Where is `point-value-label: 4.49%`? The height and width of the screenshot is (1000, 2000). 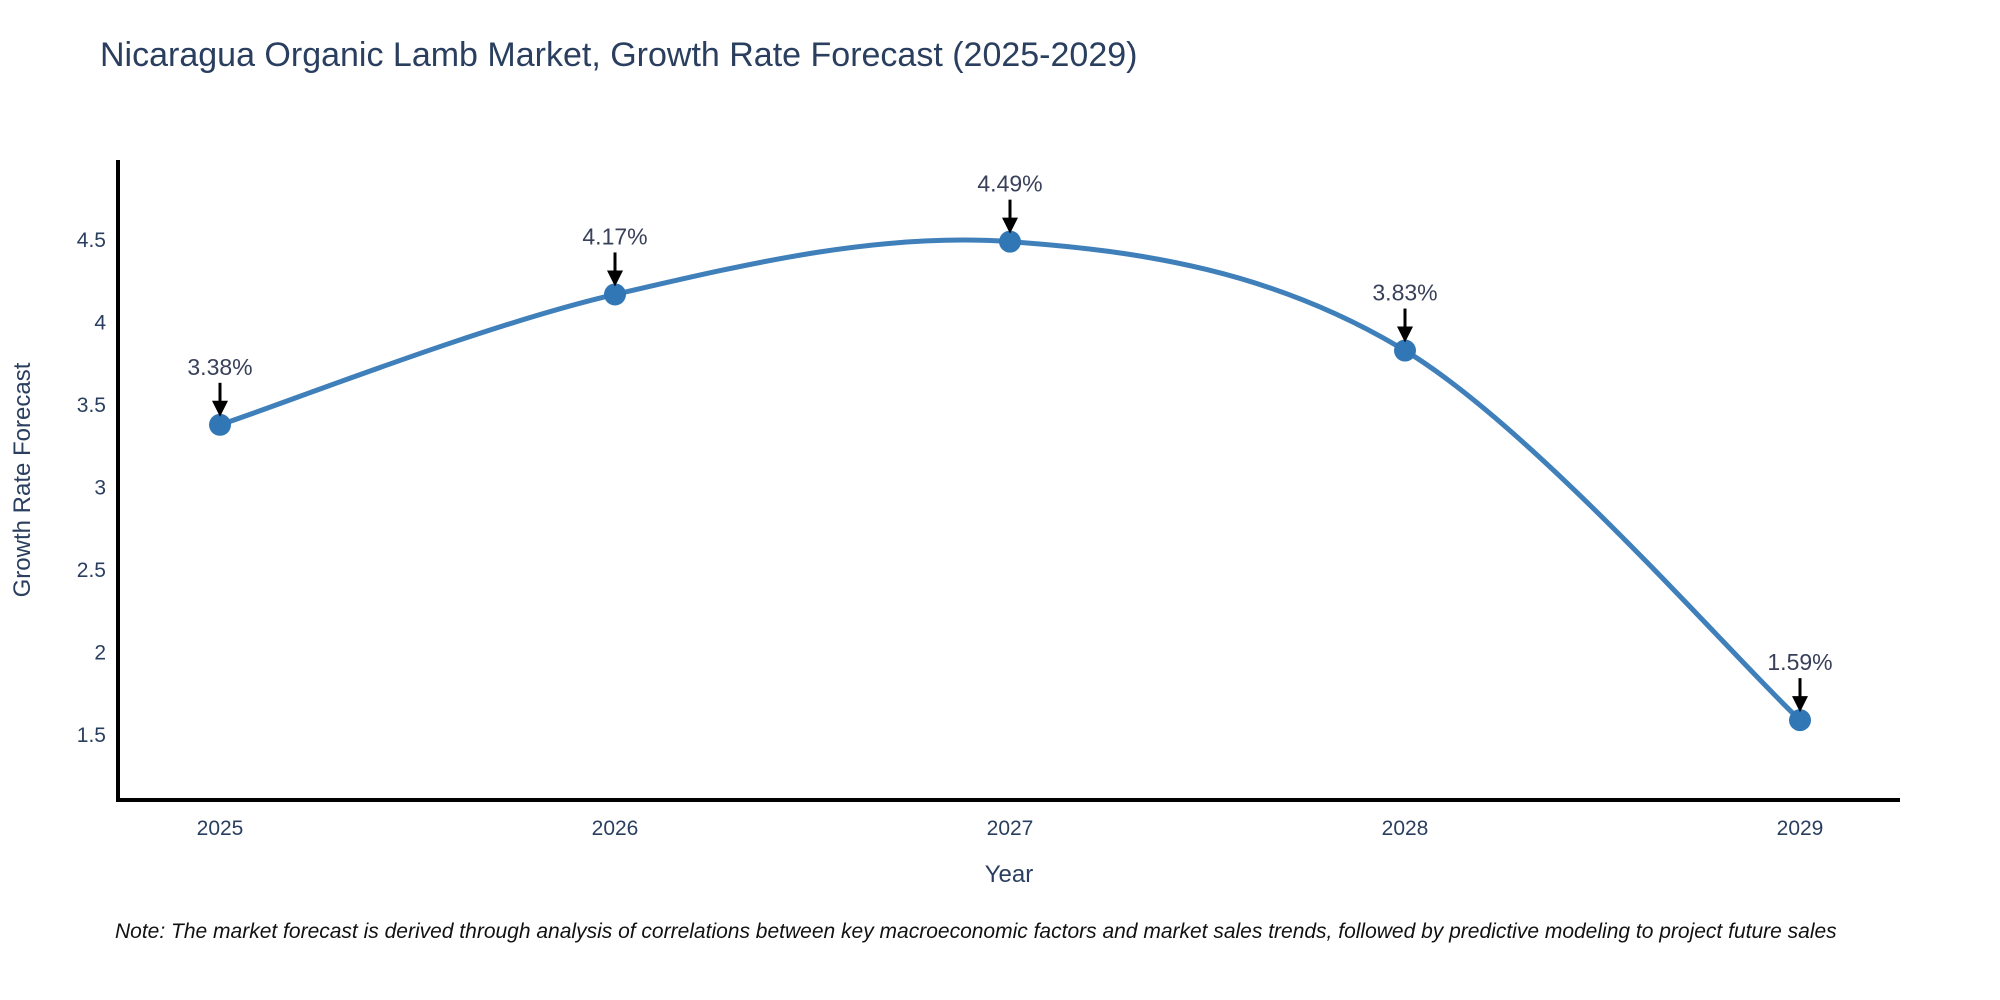 point-value-label: 4.49% is located at coordinates (1009, 184).